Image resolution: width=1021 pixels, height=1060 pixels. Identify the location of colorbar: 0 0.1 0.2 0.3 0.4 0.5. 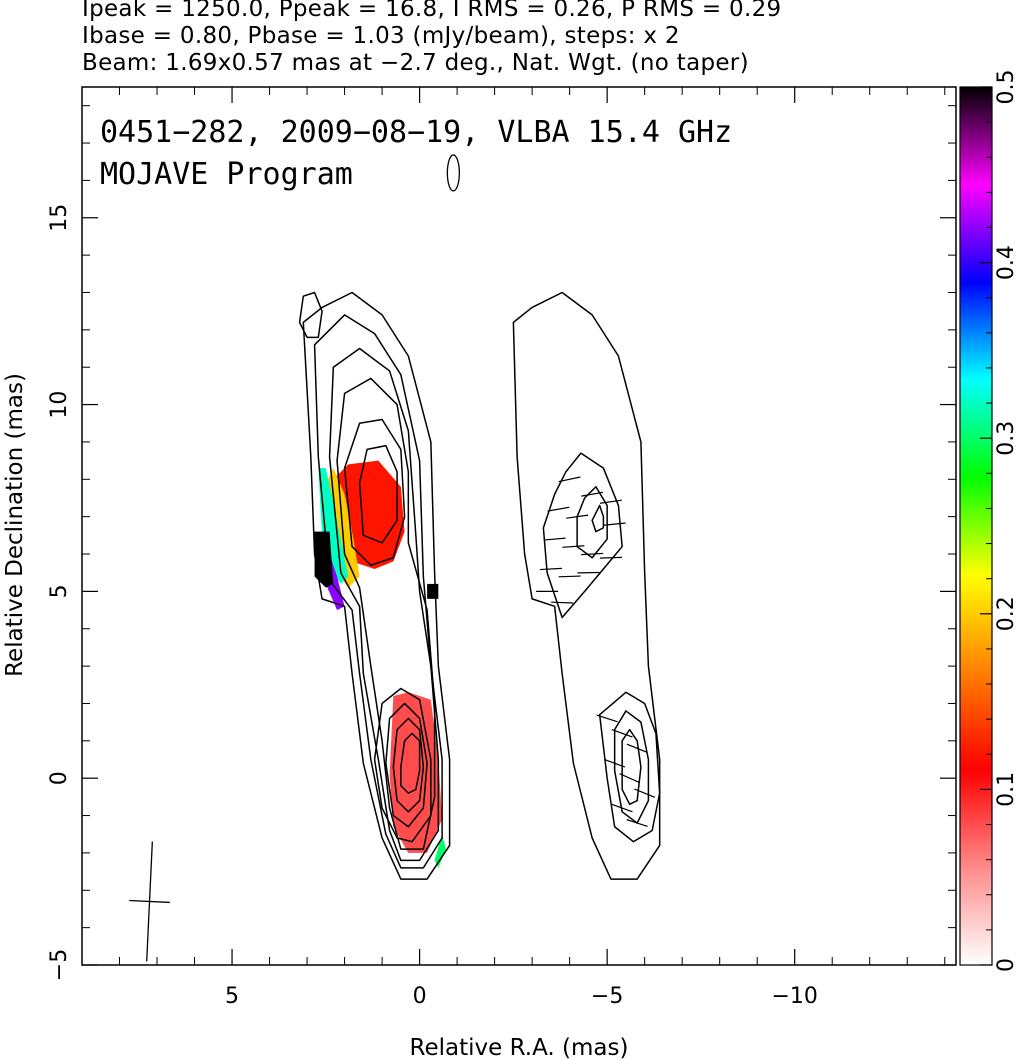
(989, 521).